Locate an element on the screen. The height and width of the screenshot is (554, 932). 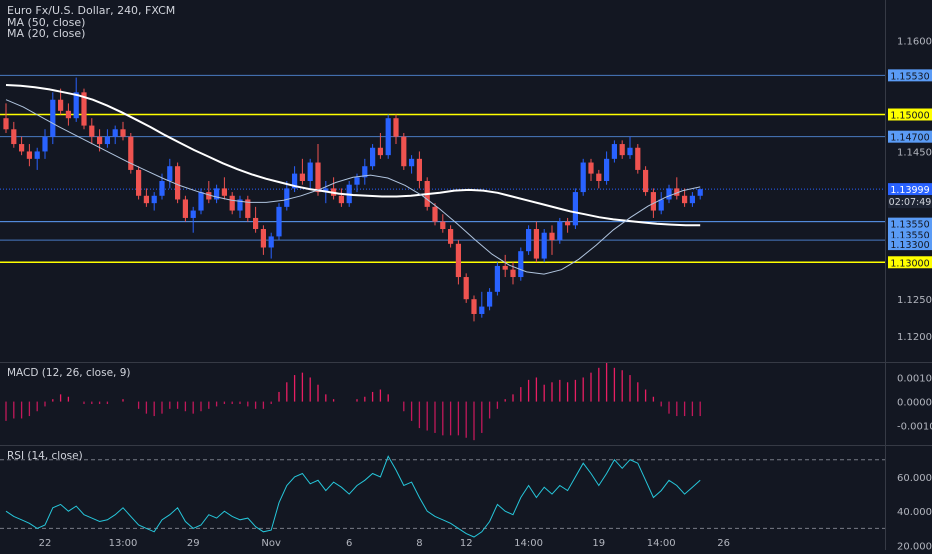
ma20-legend: MA (20, close) is located at coordinates (46, 33).